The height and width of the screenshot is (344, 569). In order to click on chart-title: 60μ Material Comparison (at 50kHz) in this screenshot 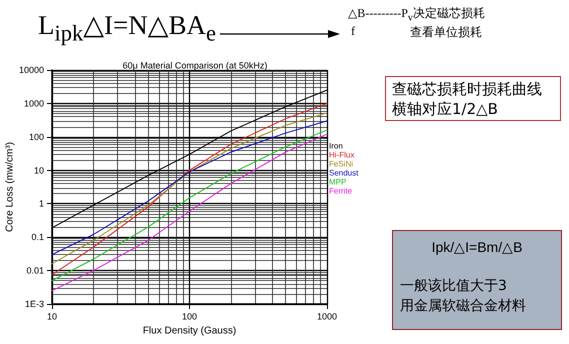, I will do `click(195, 65)`.